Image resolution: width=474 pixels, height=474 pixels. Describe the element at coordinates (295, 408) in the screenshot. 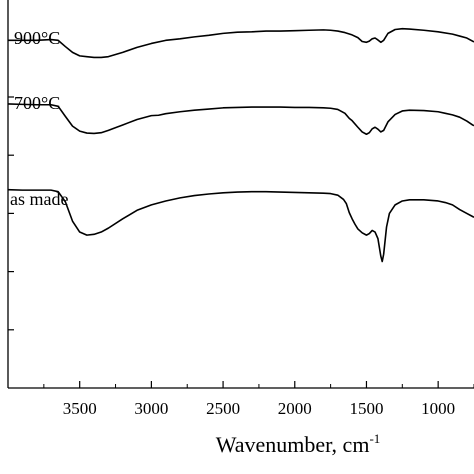

I see `x-tick-label-2000: 2000` at that location.